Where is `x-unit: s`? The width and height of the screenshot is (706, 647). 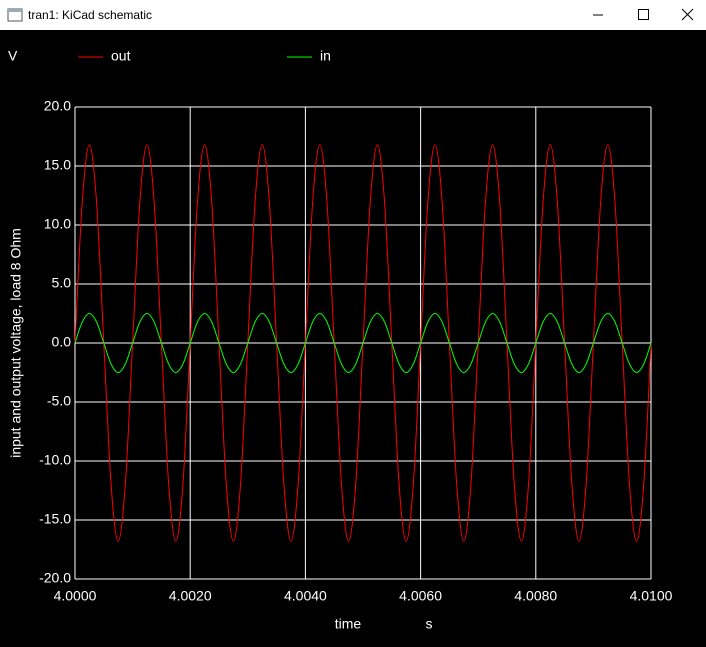 x-unit: s is located at coordinates (429, 624).